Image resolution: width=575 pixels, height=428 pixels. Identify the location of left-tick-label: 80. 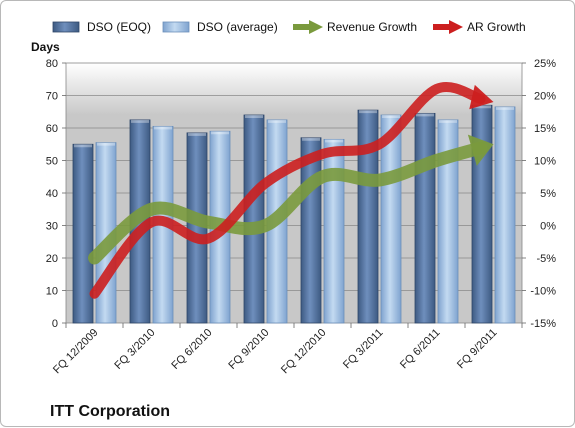
(52, 64).